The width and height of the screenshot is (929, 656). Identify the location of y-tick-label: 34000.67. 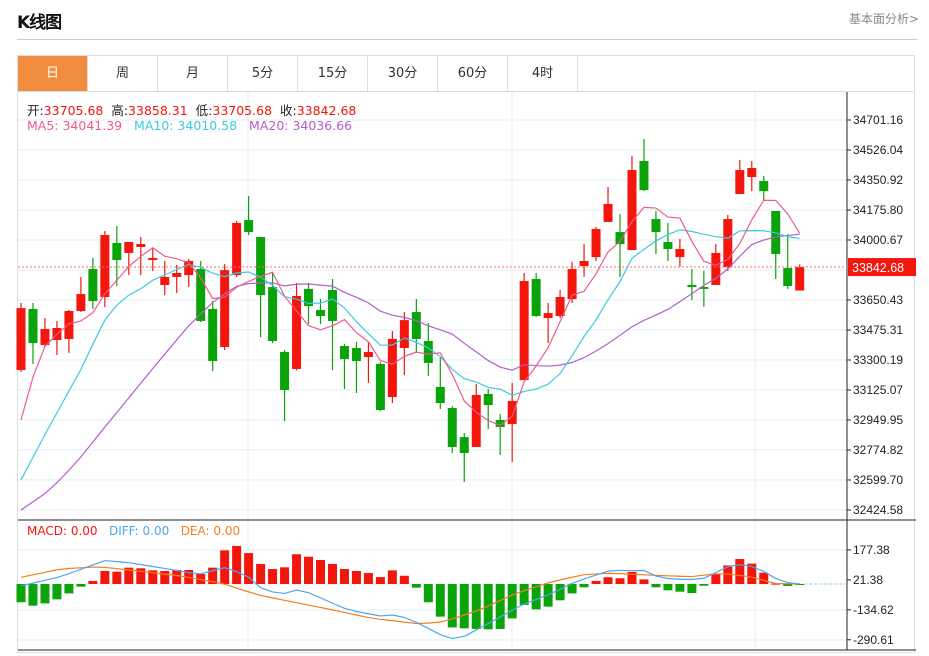
(878, 240).